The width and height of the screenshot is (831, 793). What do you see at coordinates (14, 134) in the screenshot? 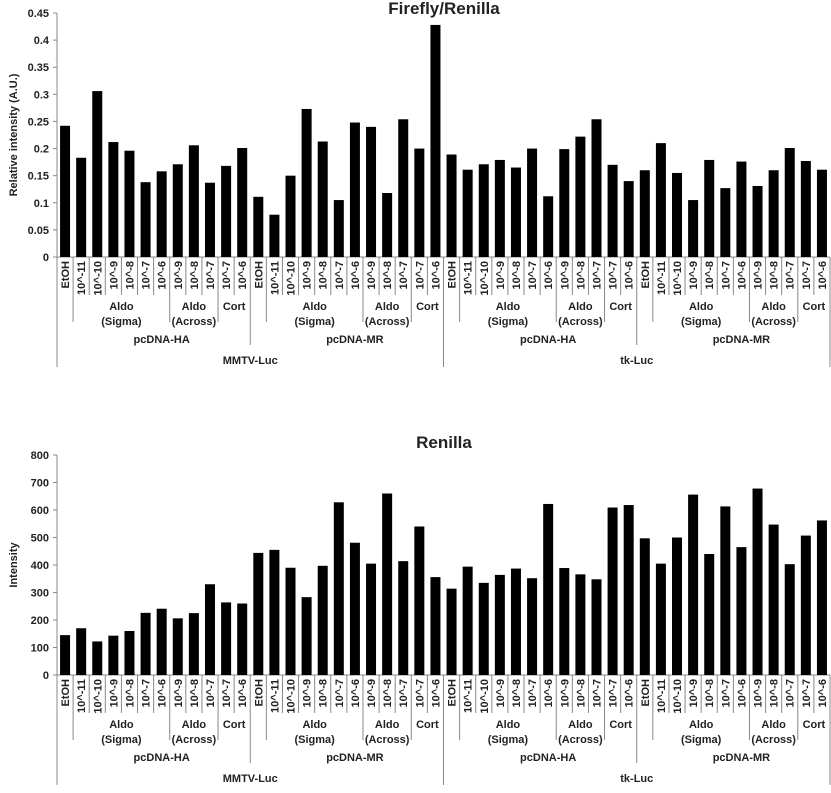
I see `y-axis-label: Relative intensity (A.U.)` at bounding box center [14, 134].